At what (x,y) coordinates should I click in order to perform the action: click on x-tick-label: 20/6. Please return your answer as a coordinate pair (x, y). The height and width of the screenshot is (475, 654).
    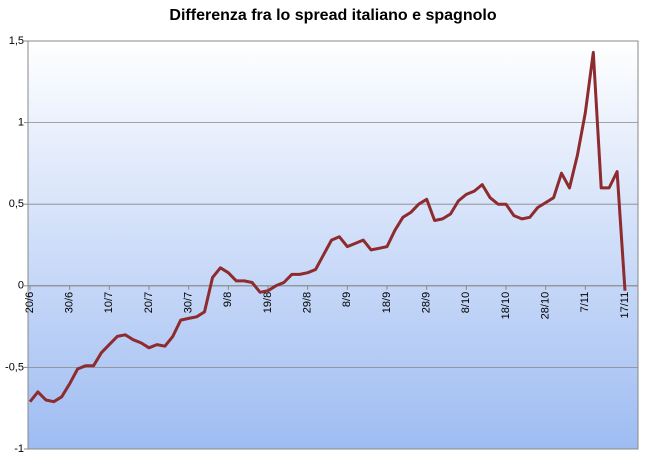
    Looking at the image, I should click on (30, 302).